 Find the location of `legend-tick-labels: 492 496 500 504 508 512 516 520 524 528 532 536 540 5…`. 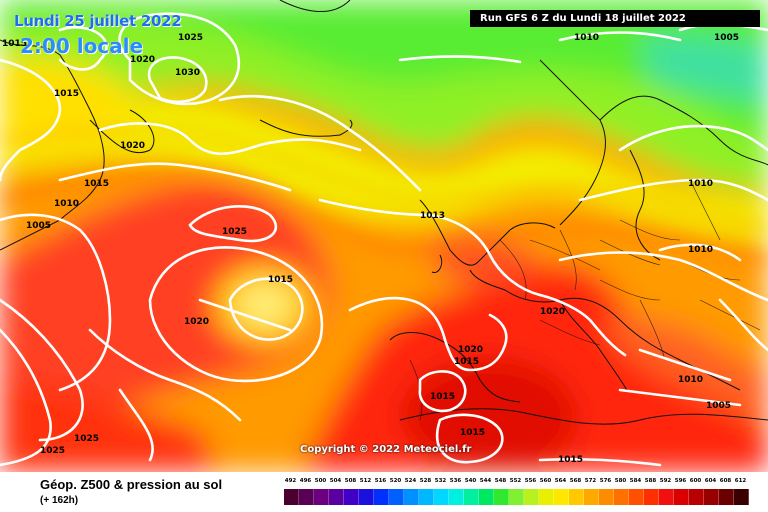

legend-tick-labels: 492 496 500 504 508 512 516 520 524 528 532 536 540 5… is located at coordinates (518, 483).